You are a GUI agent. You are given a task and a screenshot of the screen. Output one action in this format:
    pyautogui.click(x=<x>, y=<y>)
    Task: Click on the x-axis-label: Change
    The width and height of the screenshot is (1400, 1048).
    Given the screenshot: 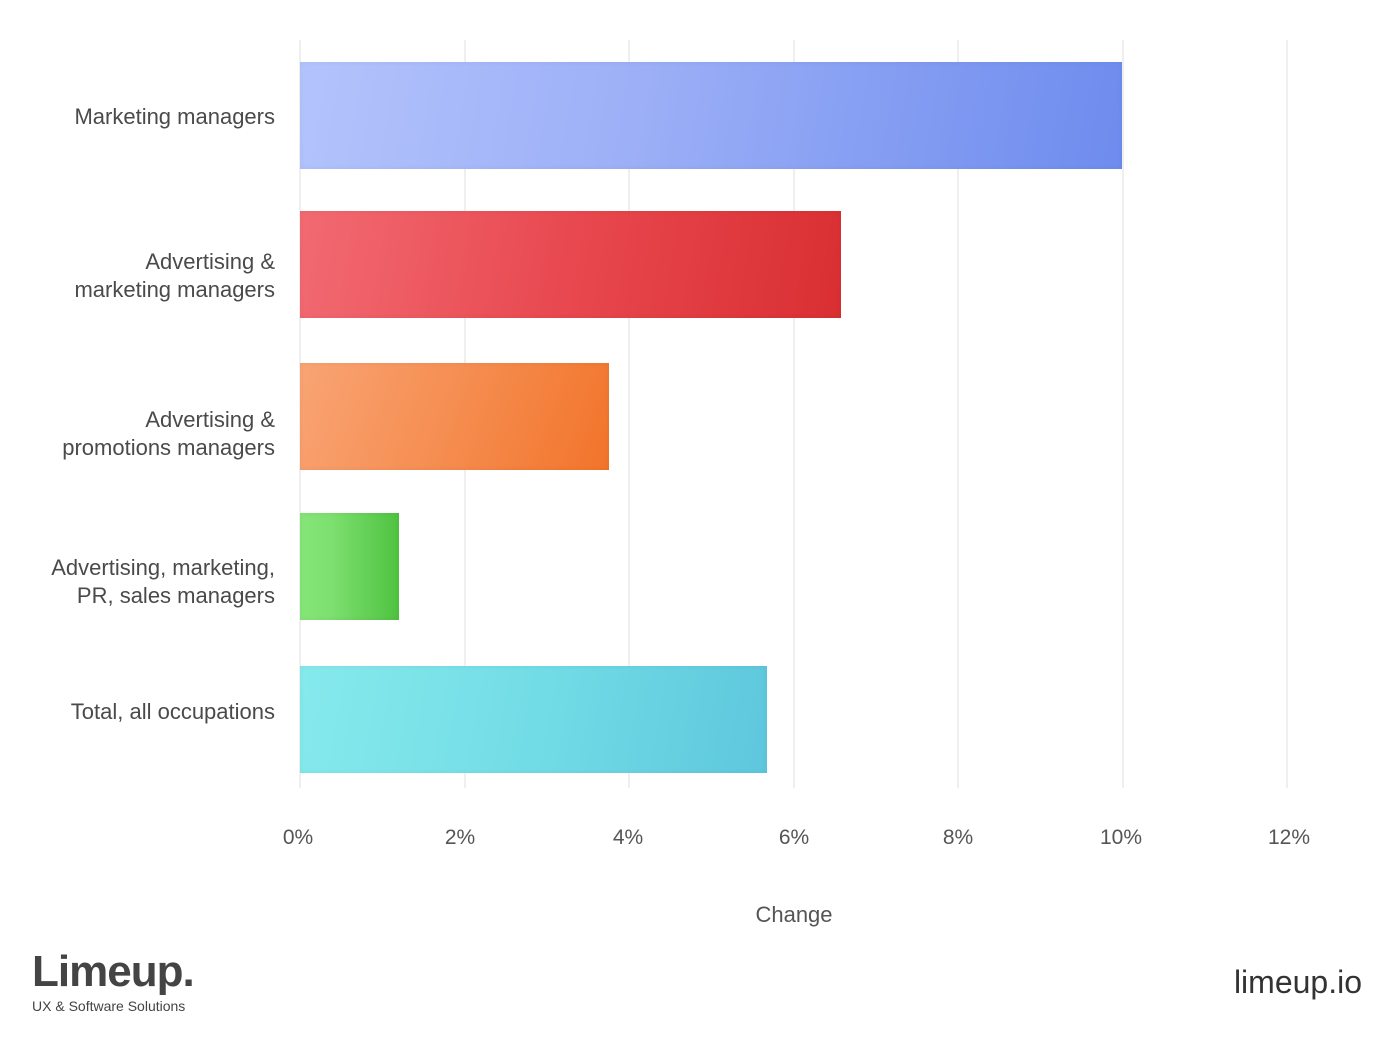 What is the action you would take?
    pyautogui.click(x=794, y=914)
    